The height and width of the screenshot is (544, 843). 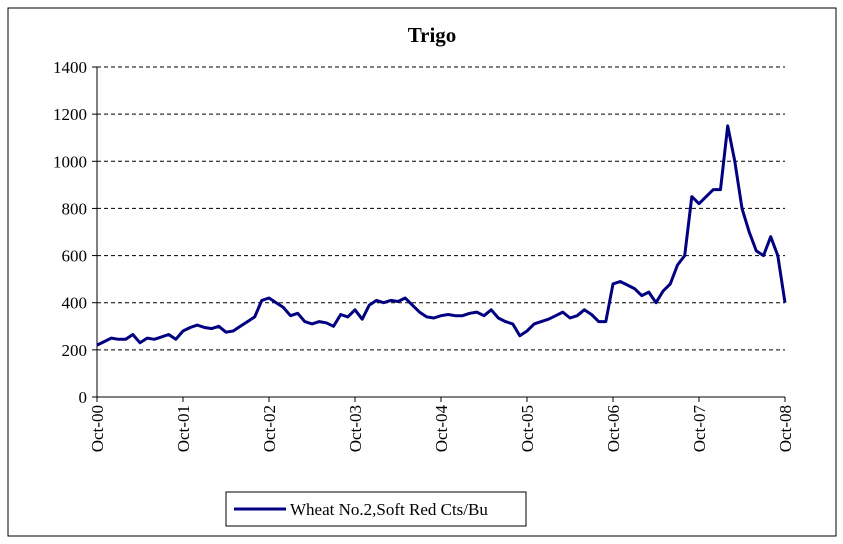 I want to click on y-tick-label: 200, so click(x=75, y=350).